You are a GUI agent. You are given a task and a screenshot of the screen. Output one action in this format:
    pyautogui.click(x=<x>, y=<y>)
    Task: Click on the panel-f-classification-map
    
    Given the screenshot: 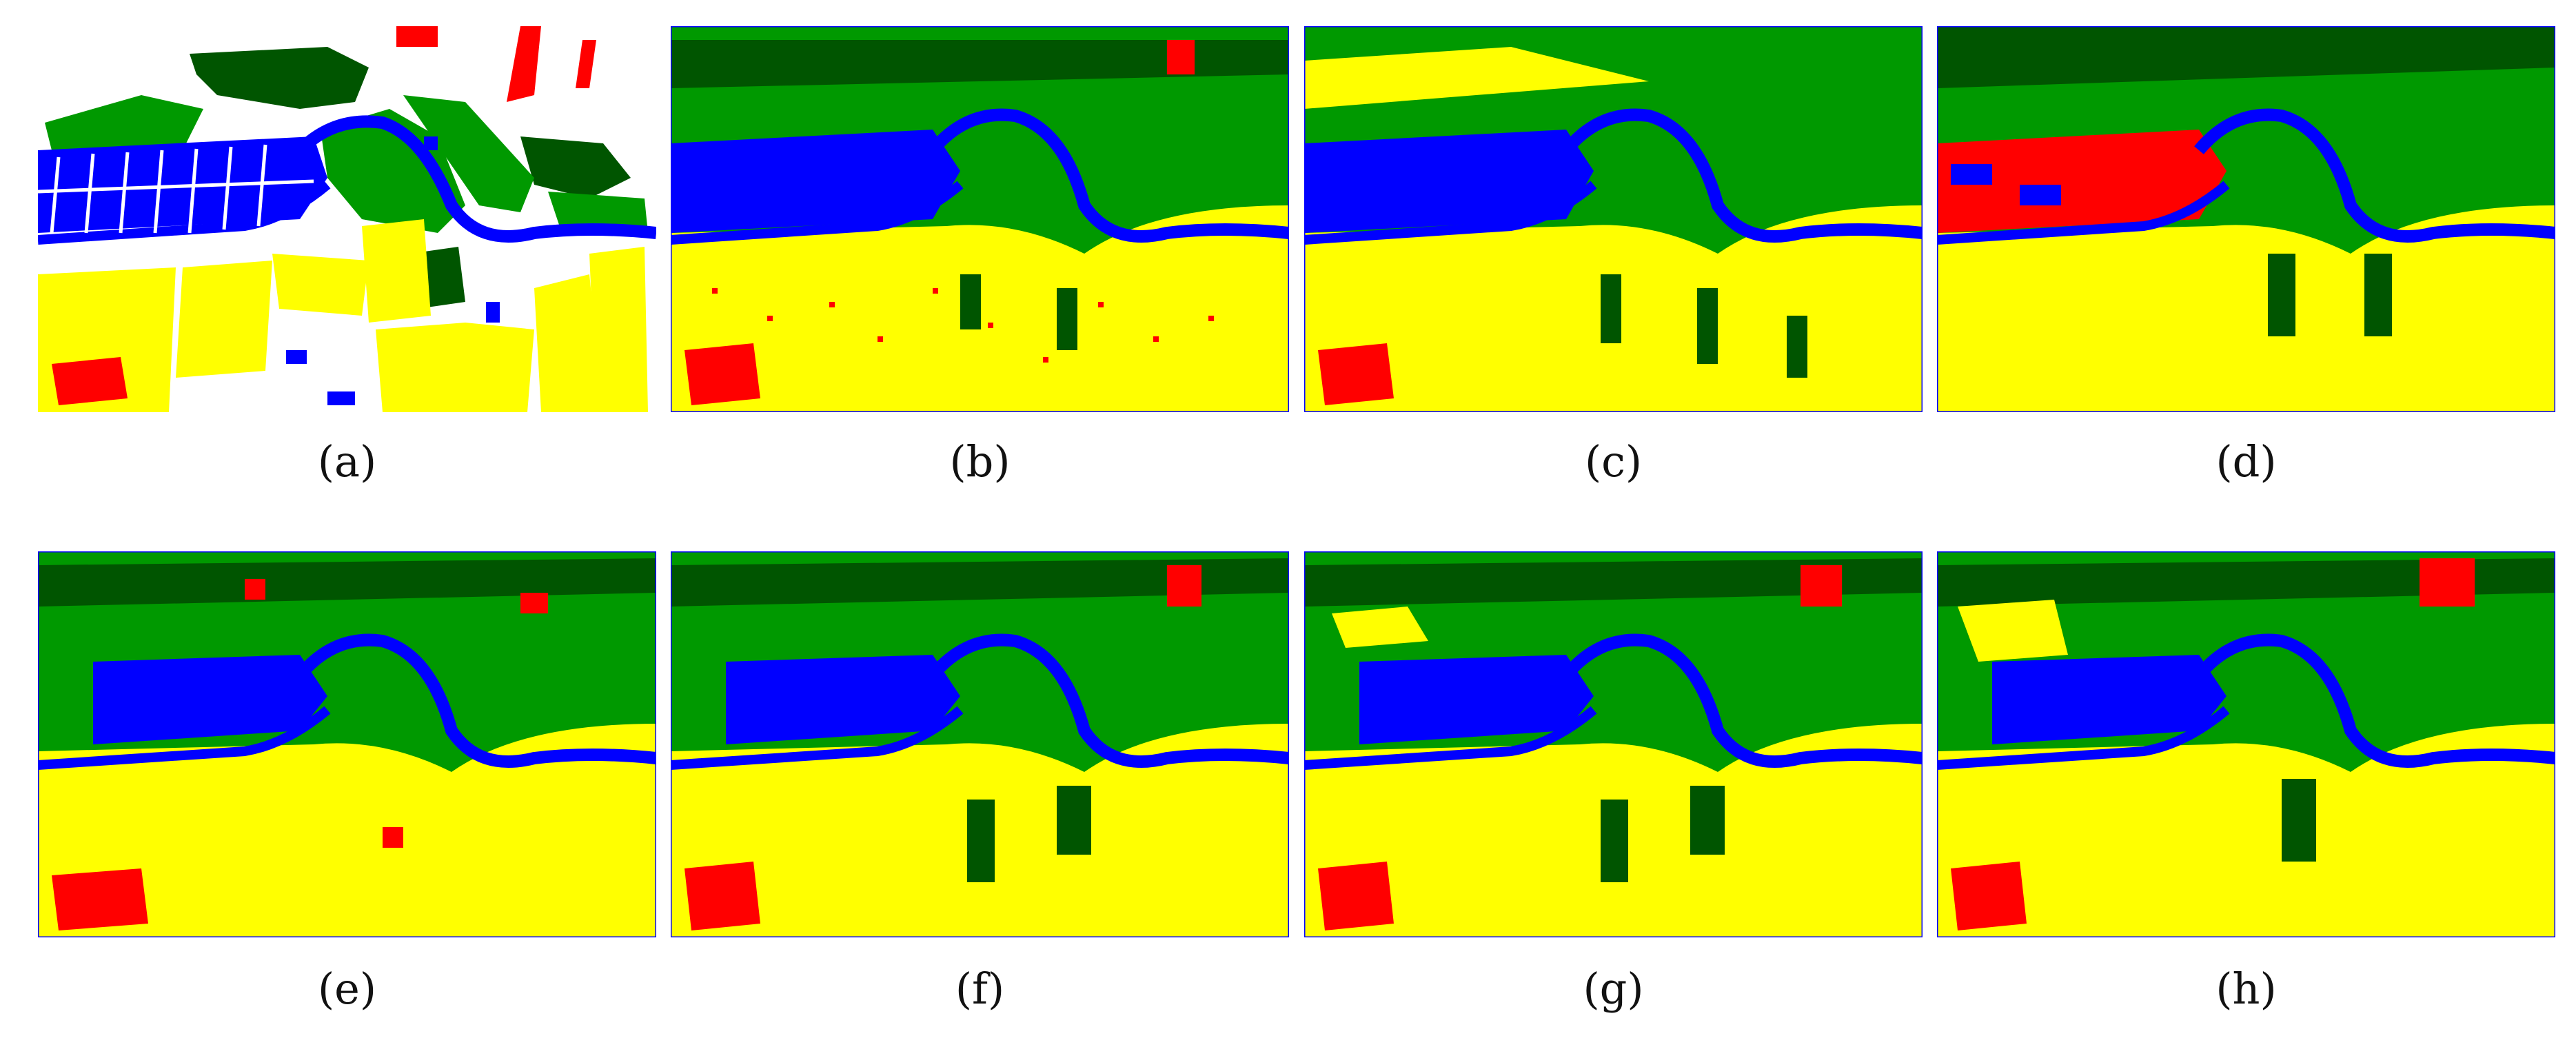 What is the action you would take?
    pyautogui.click(x=980, y=744)
    